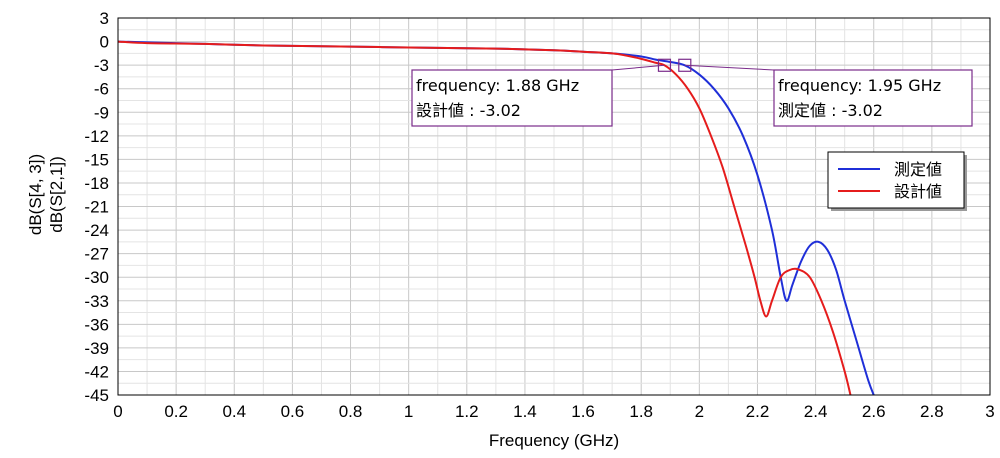 Image resolution: width=1000 pixels, height=458 pixels. Describe the element at coordinates (293, 411) in the screenshot. I see `x-tick-label: 0.6` at that location.